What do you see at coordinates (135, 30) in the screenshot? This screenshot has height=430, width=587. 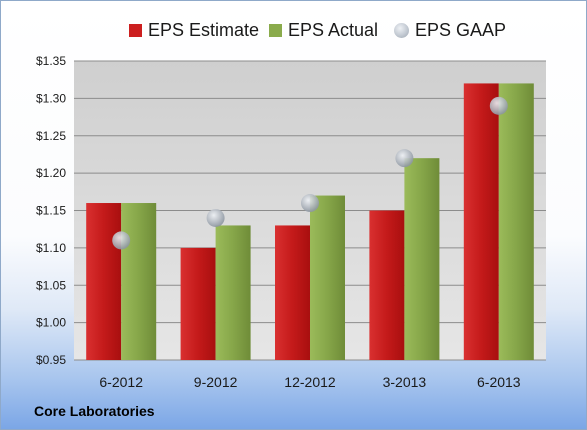 I see `legend-swatch-eps-estimate` at bounding box center [135, 30].